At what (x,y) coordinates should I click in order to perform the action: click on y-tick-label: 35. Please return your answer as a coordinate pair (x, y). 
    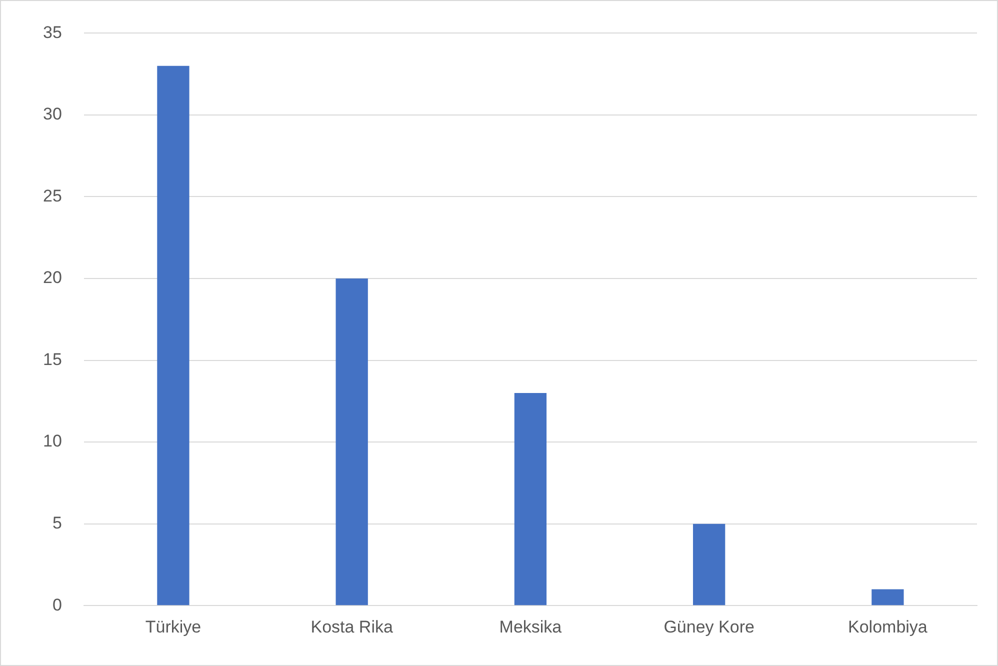
    Looking at the image, I should click on (52, 32).